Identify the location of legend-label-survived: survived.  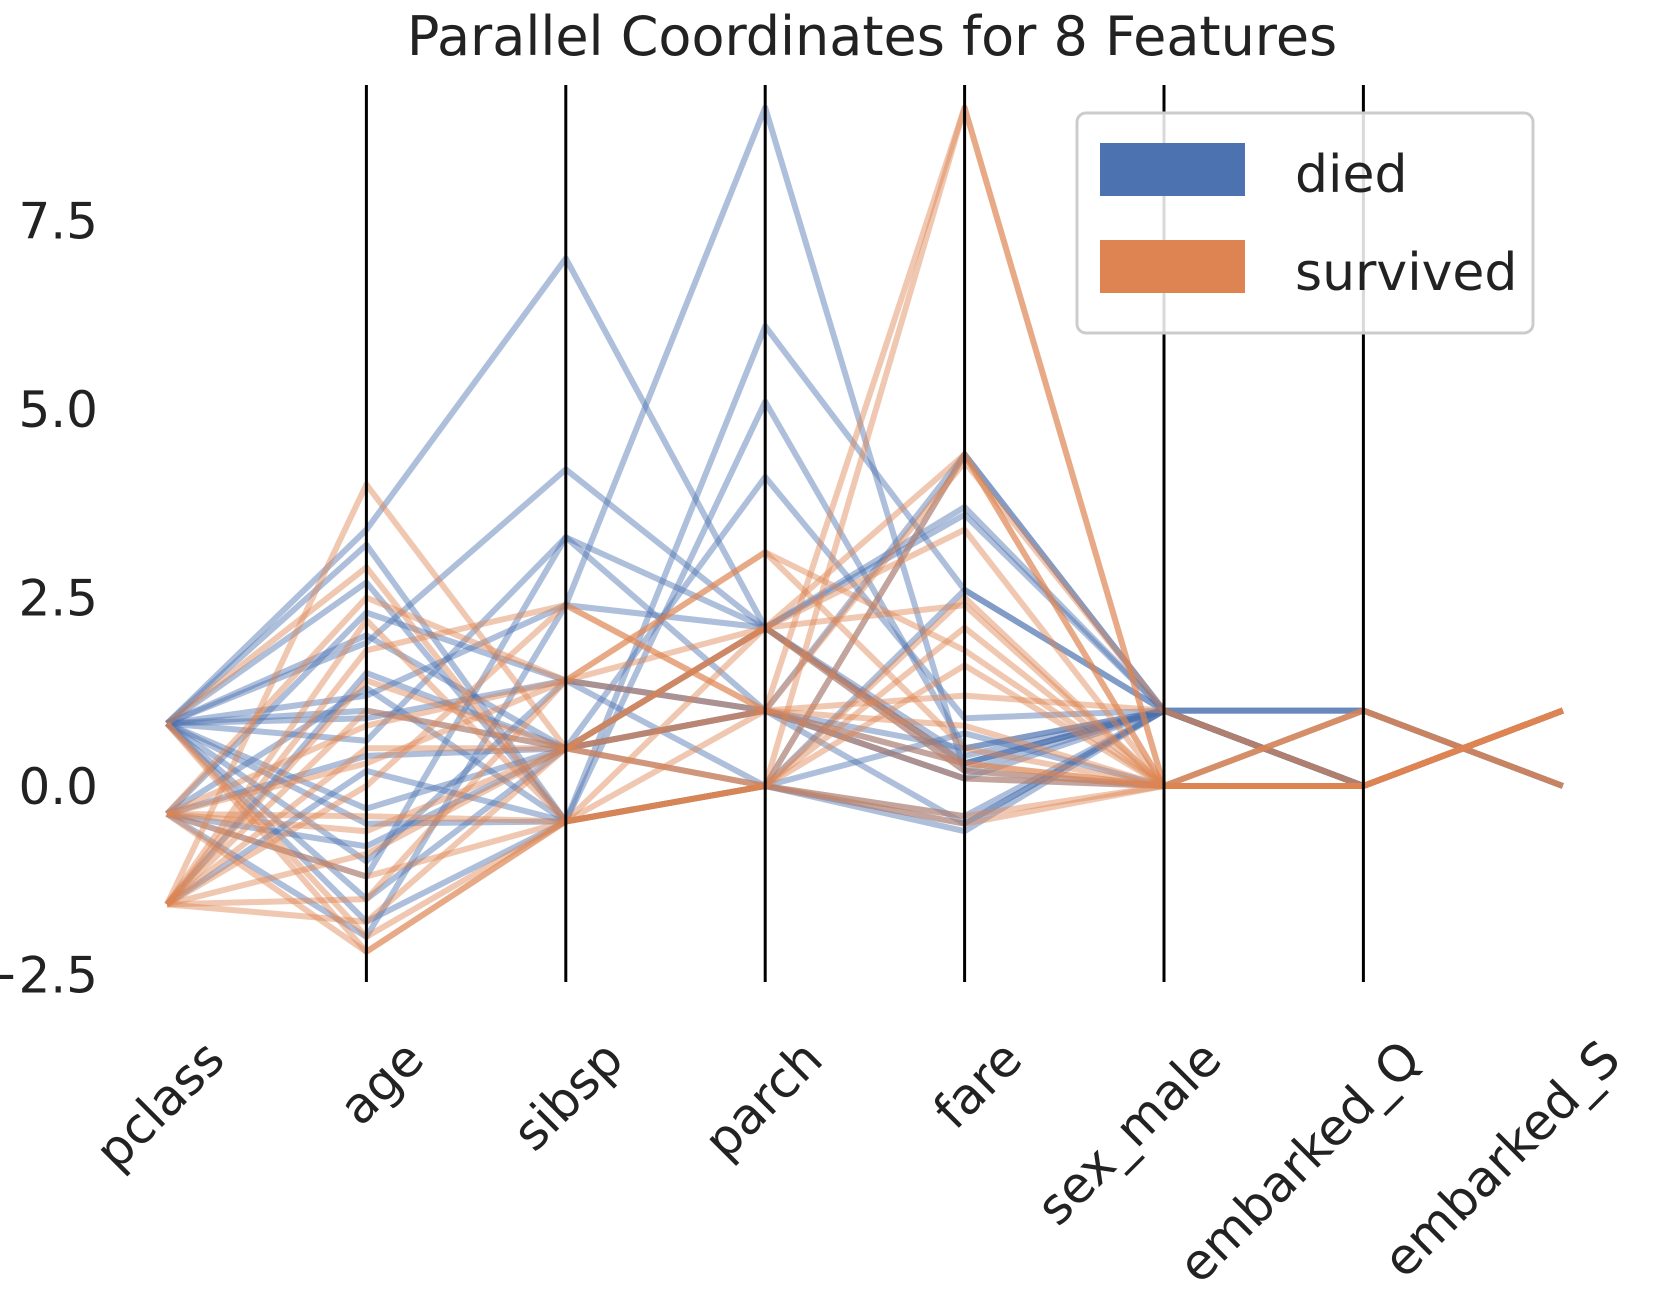
(1406, 273).